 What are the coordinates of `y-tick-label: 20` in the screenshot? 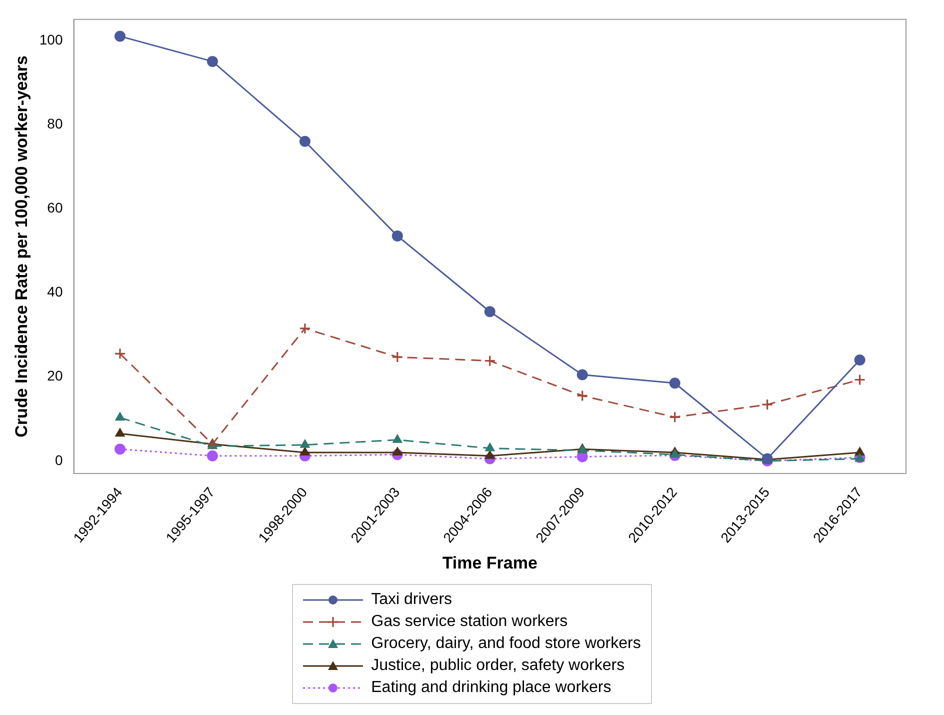 It's located at (55, 376).